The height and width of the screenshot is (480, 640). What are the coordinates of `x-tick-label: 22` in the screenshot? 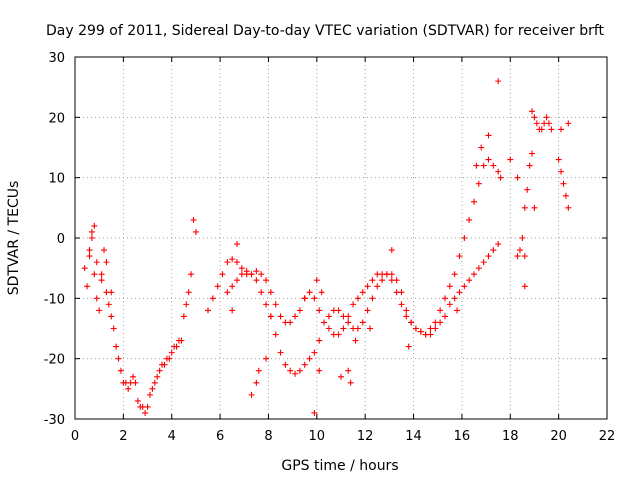 It's located at (607, 436).